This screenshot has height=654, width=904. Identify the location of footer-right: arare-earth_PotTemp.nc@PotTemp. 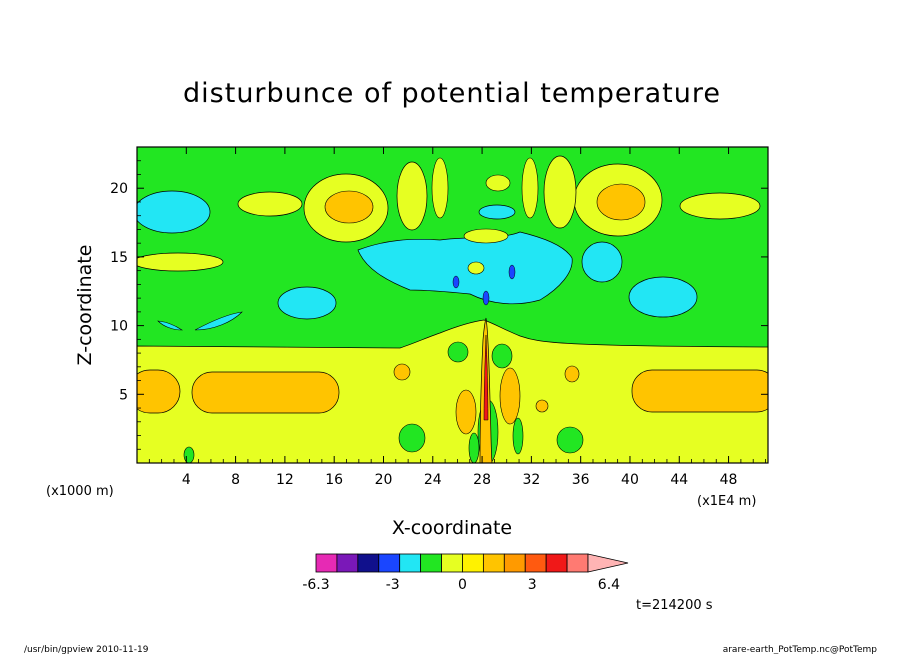
(800, 649).